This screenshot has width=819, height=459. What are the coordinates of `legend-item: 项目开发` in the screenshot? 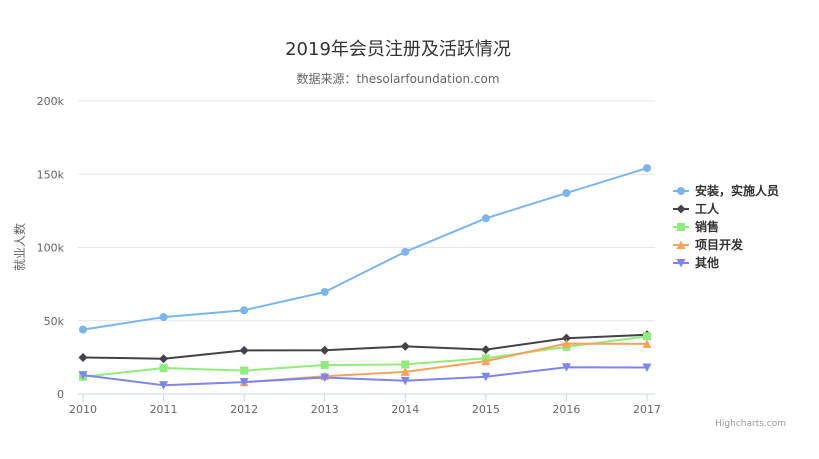 It's located at (708, 244).